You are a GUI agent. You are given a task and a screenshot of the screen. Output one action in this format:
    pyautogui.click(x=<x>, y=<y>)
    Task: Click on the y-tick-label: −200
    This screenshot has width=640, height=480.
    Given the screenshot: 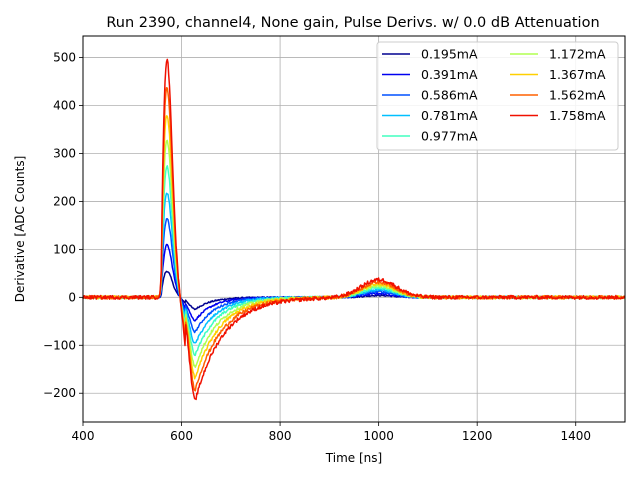 What is the action you would take?
    pyautogui.click(x=59, y=393)
    